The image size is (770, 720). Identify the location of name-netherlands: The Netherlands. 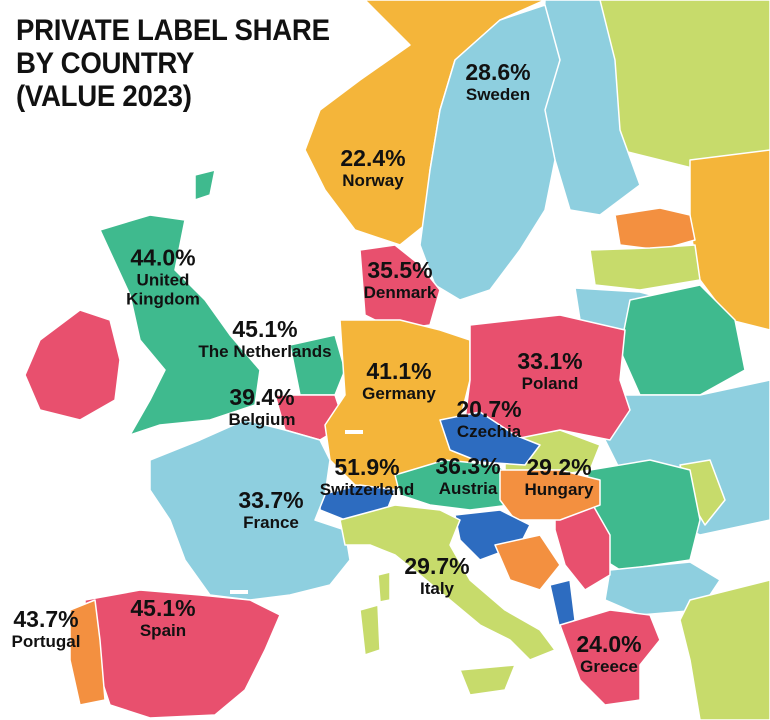
(265, 351).